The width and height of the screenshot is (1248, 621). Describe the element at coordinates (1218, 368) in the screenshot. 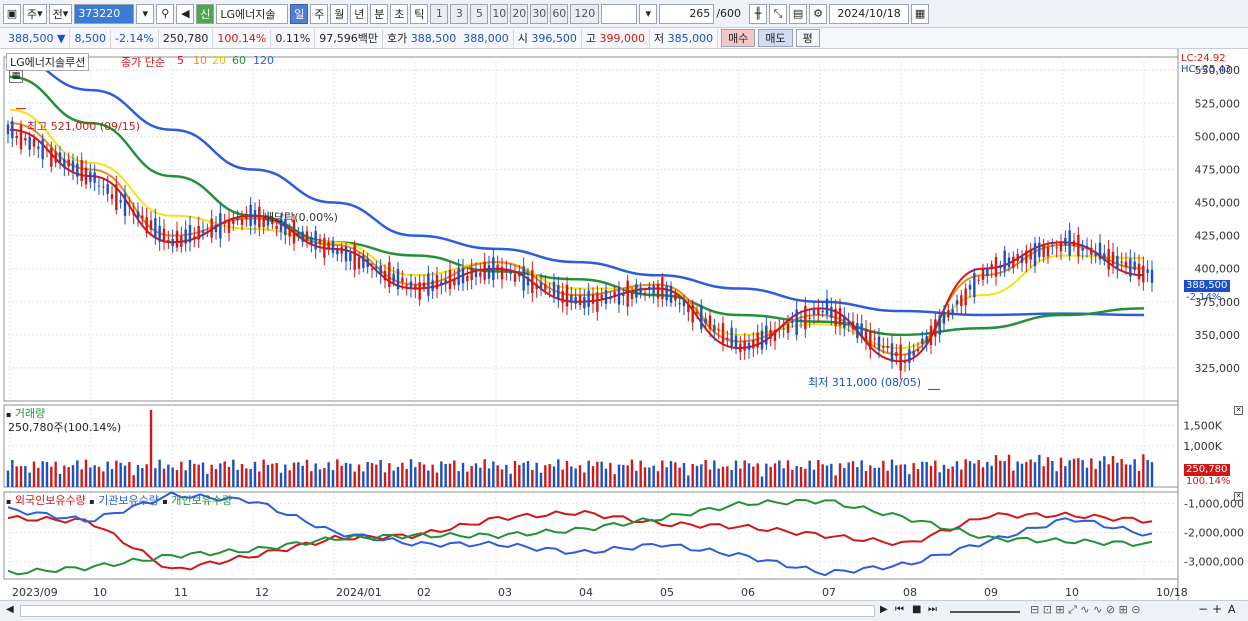

I see `price-tick-label: 325,000` at that location.